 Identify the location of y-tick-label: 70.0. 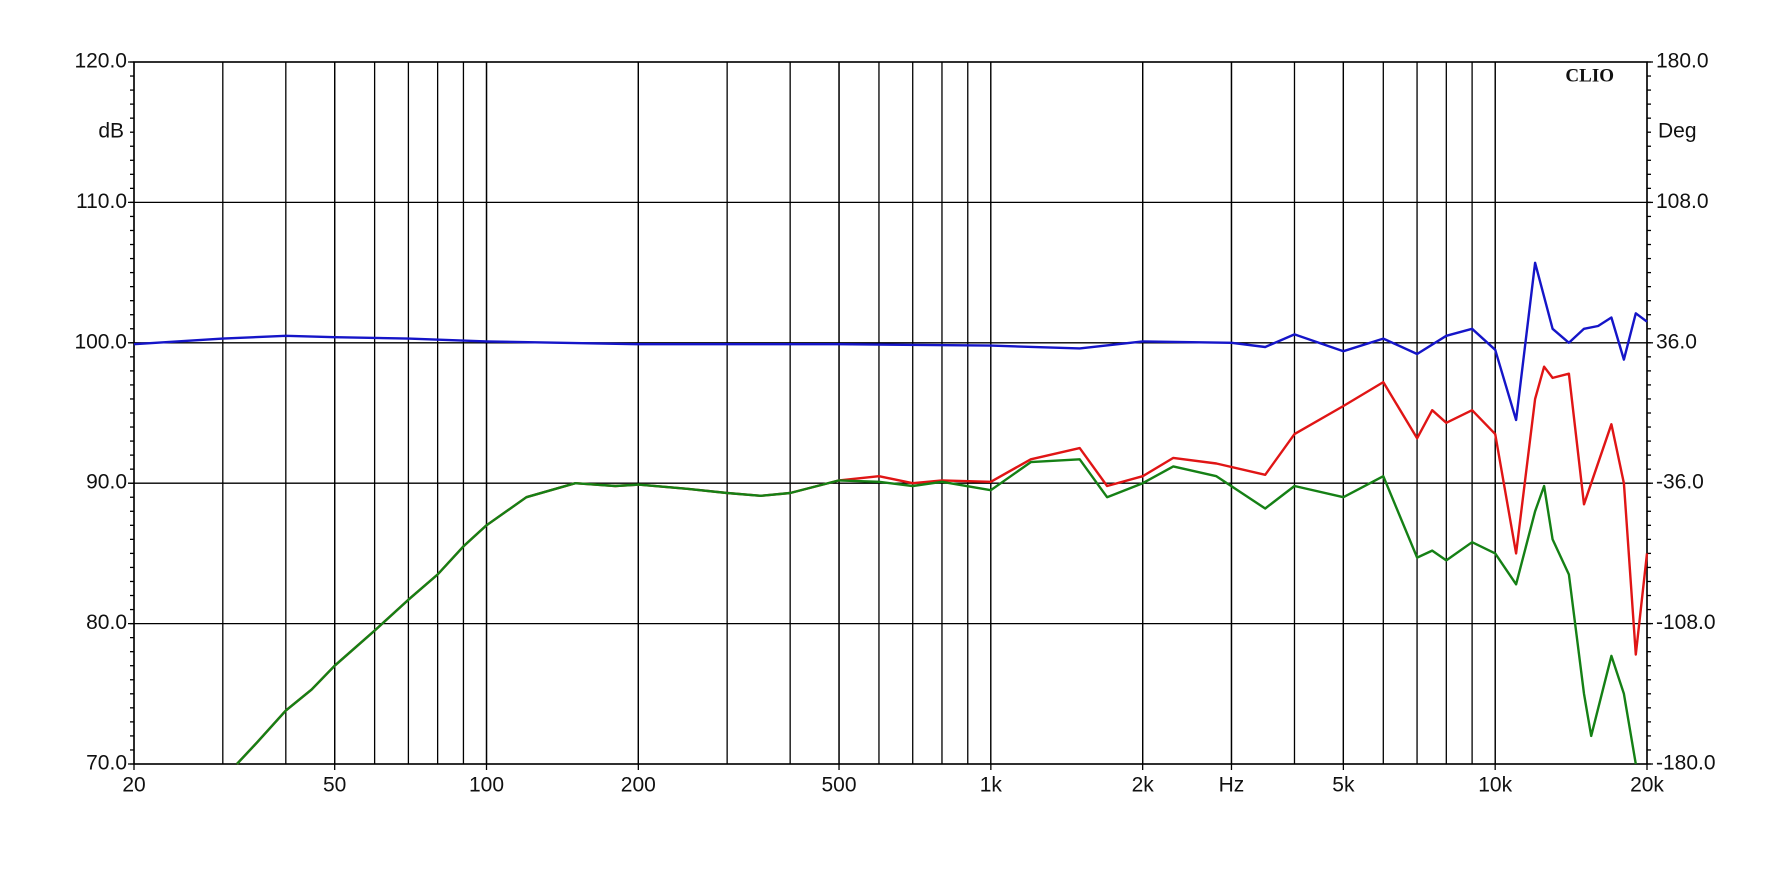
(106, 763).